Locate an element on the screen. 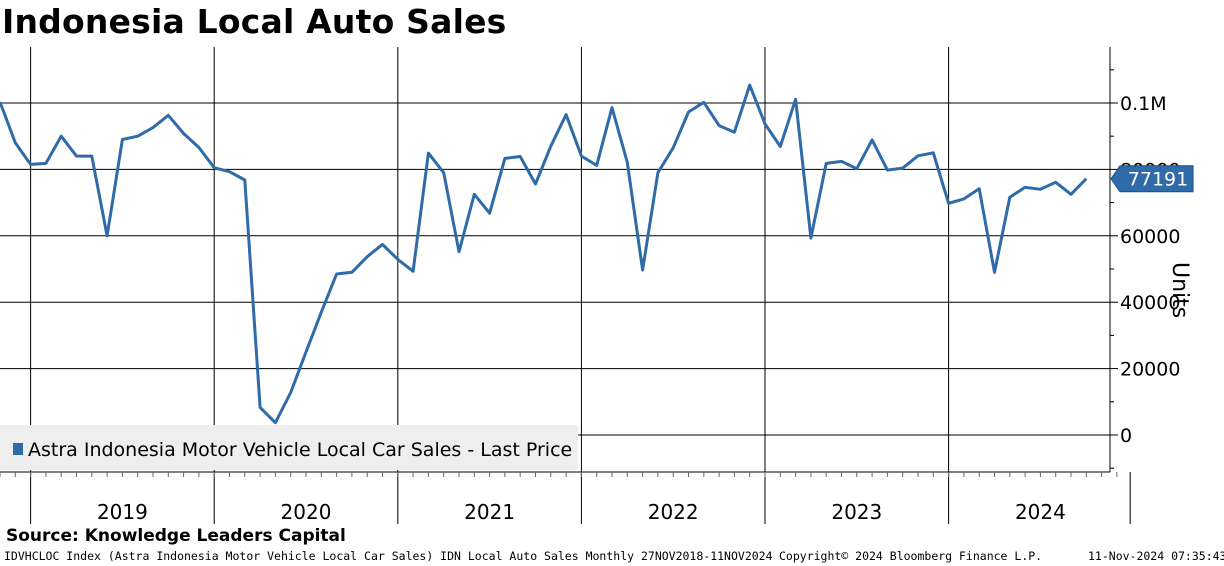 This screenshot has height=566, width=1224. y-tick-label: 0.1M is located at coordinates (1143, 104).